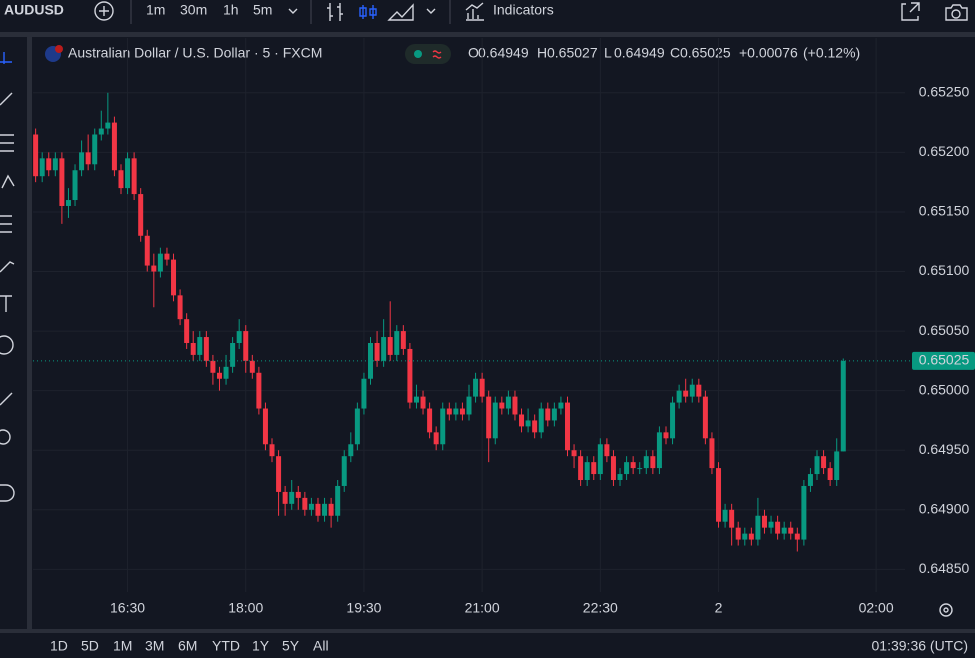 This screenshot has width=975, height=658. I want to click on gear-inner, so click(946, 610).